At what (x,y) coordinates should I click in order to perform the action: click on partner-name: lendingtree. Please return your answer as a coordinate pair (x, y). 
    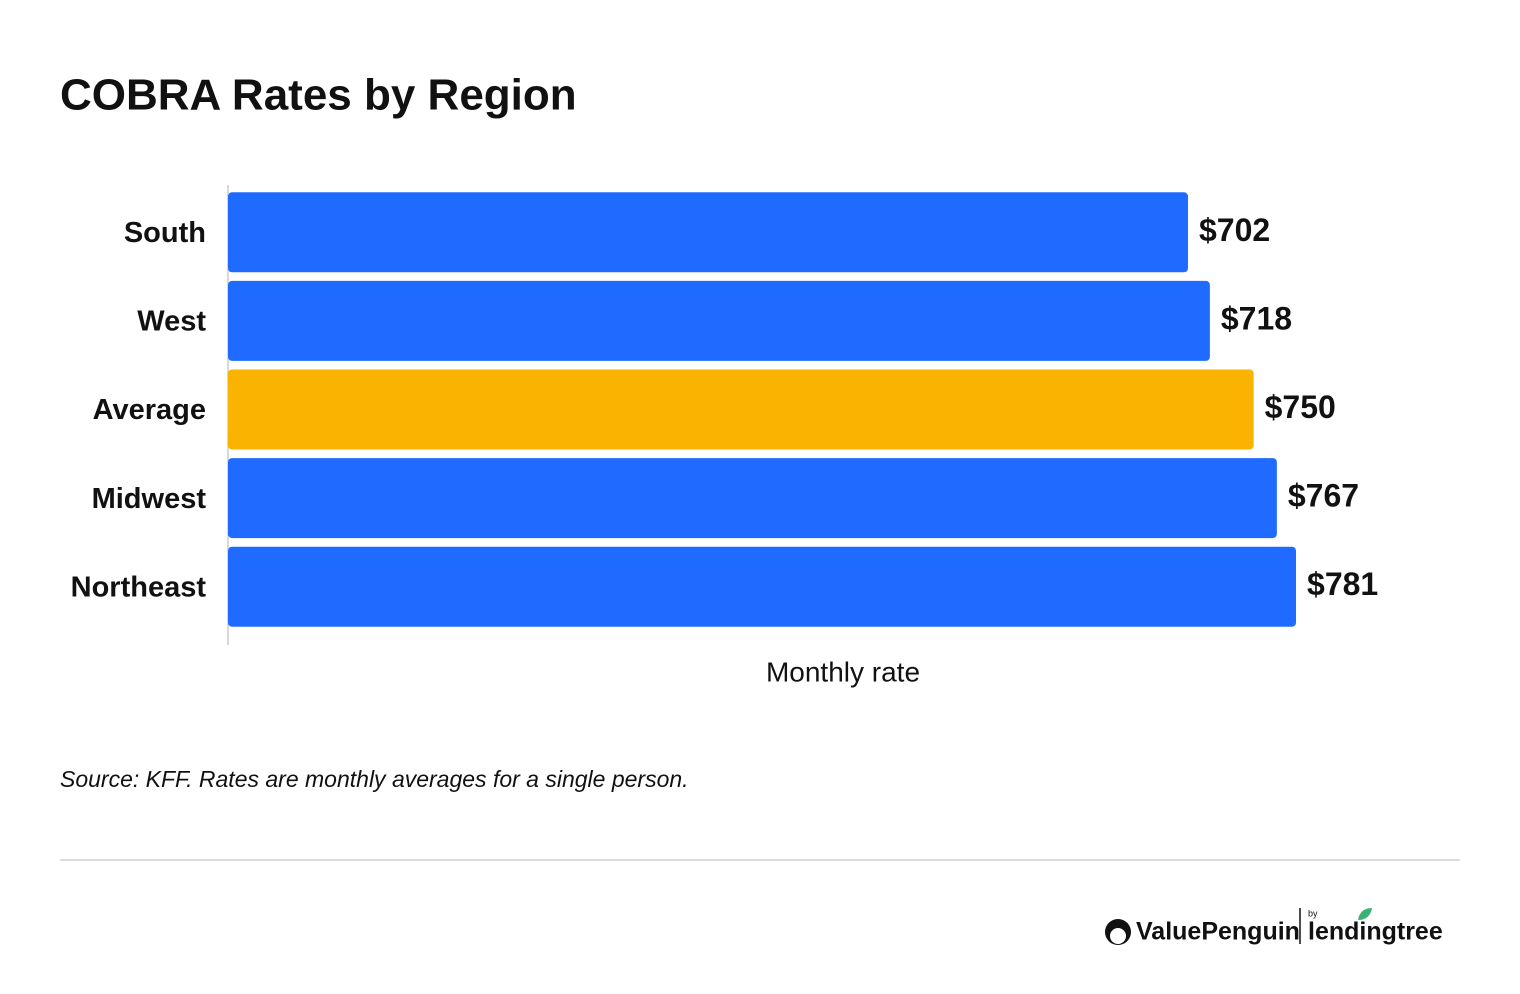
    Looking at the image, I should click on (1375, 932).